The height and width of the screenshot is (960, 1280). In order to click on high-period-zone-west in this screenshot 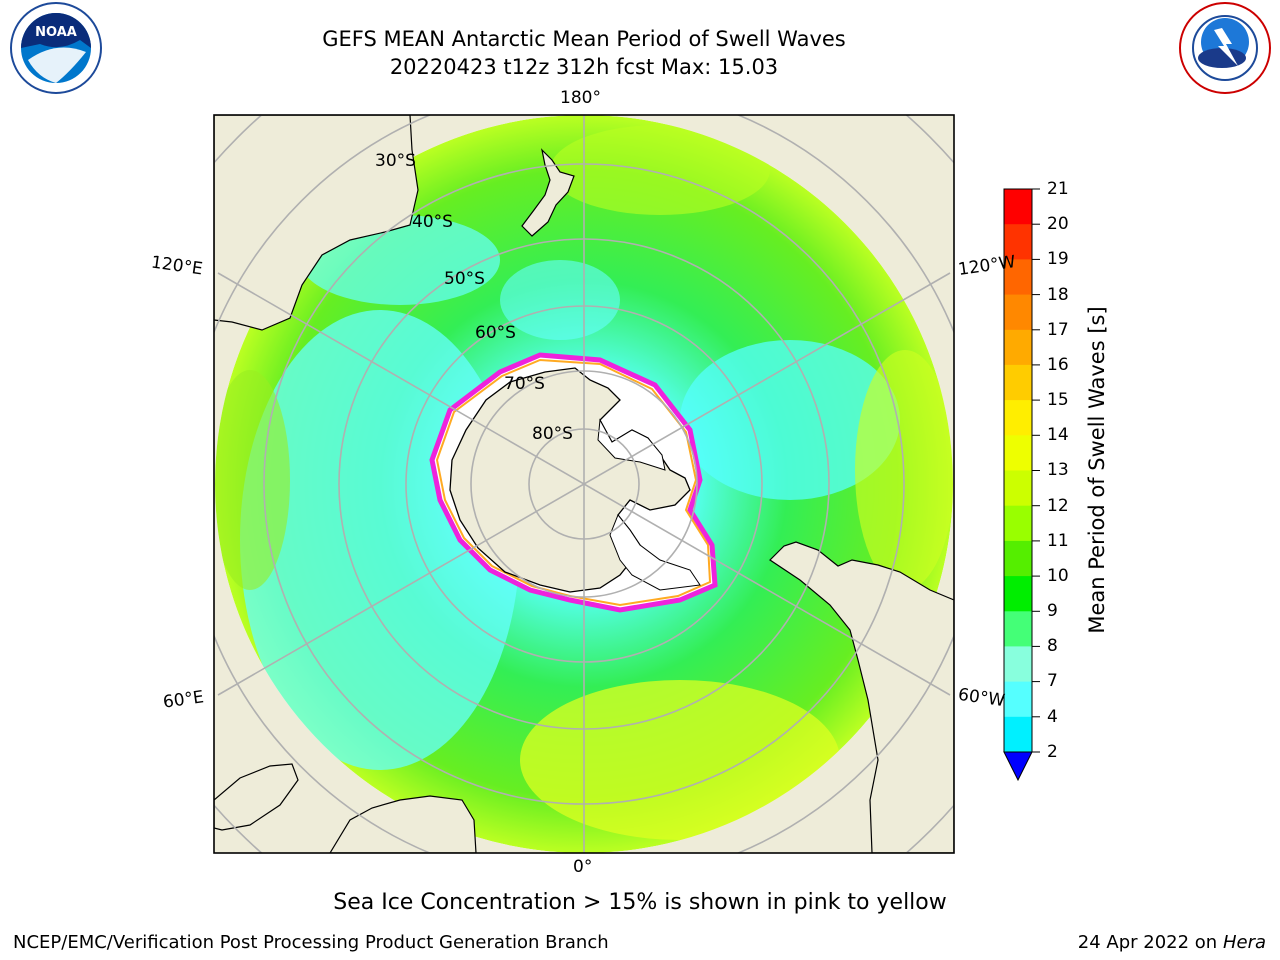, I will do `click(252, 480)`.